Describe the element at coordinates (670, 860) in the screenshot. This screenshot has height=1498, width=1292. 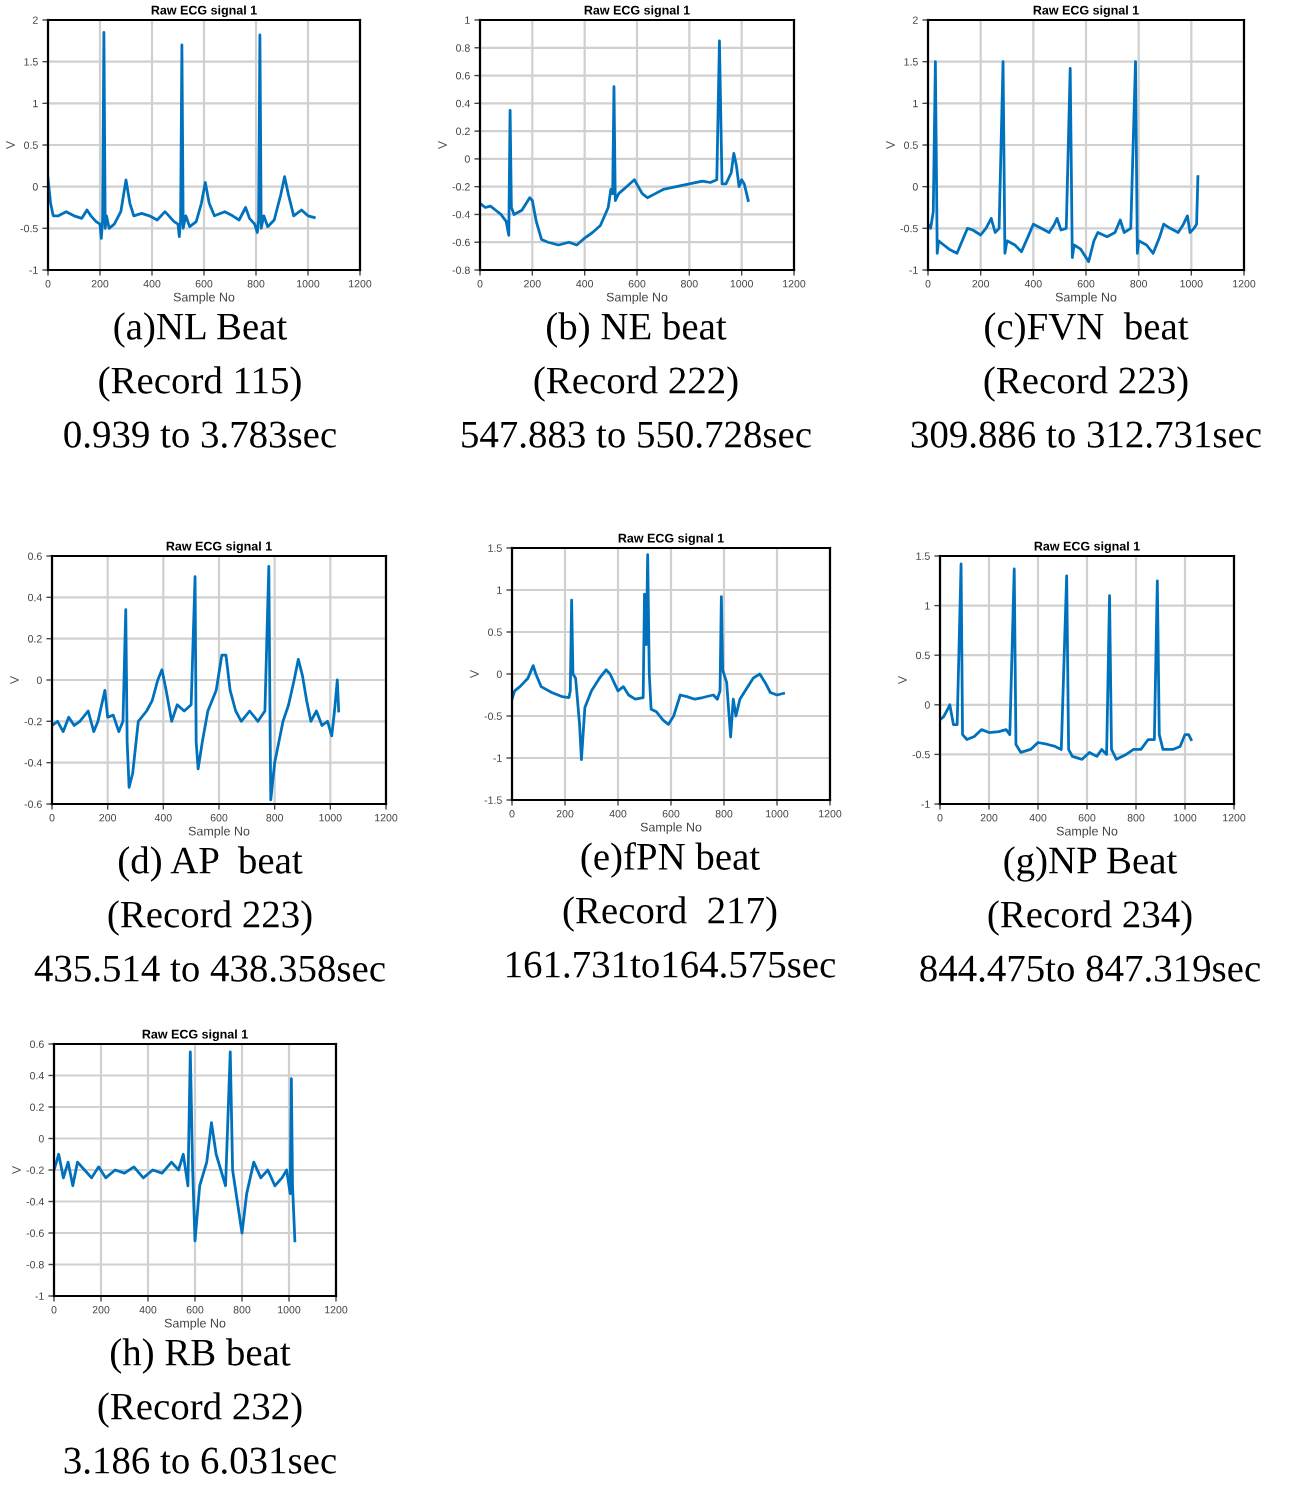
I see `text: (e)fPN beat` at that location.